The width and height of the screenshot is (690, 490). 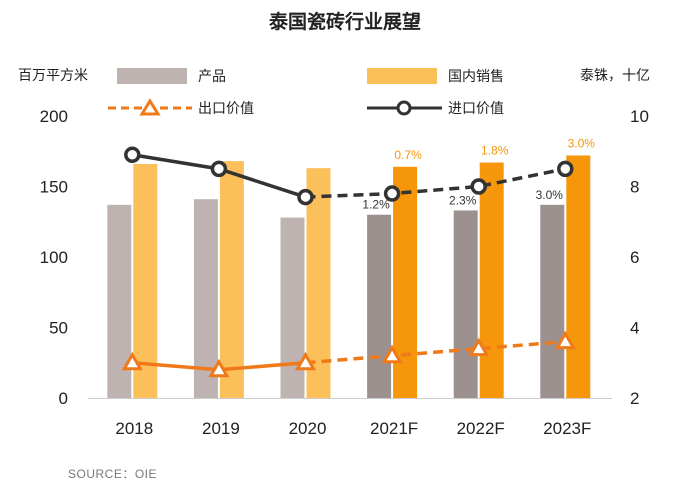 What do you see at coordinates (463, 200) in the screenshot?
I see `data-label-product: 2.3%` at bounding box center [463, 200].